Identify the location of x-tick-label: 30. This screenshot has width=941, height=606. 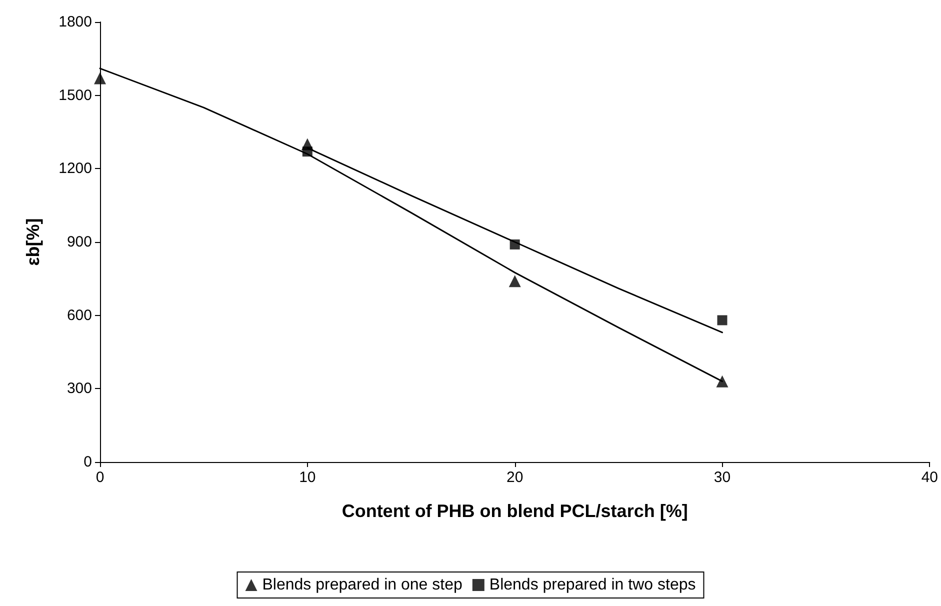
(722, 477).